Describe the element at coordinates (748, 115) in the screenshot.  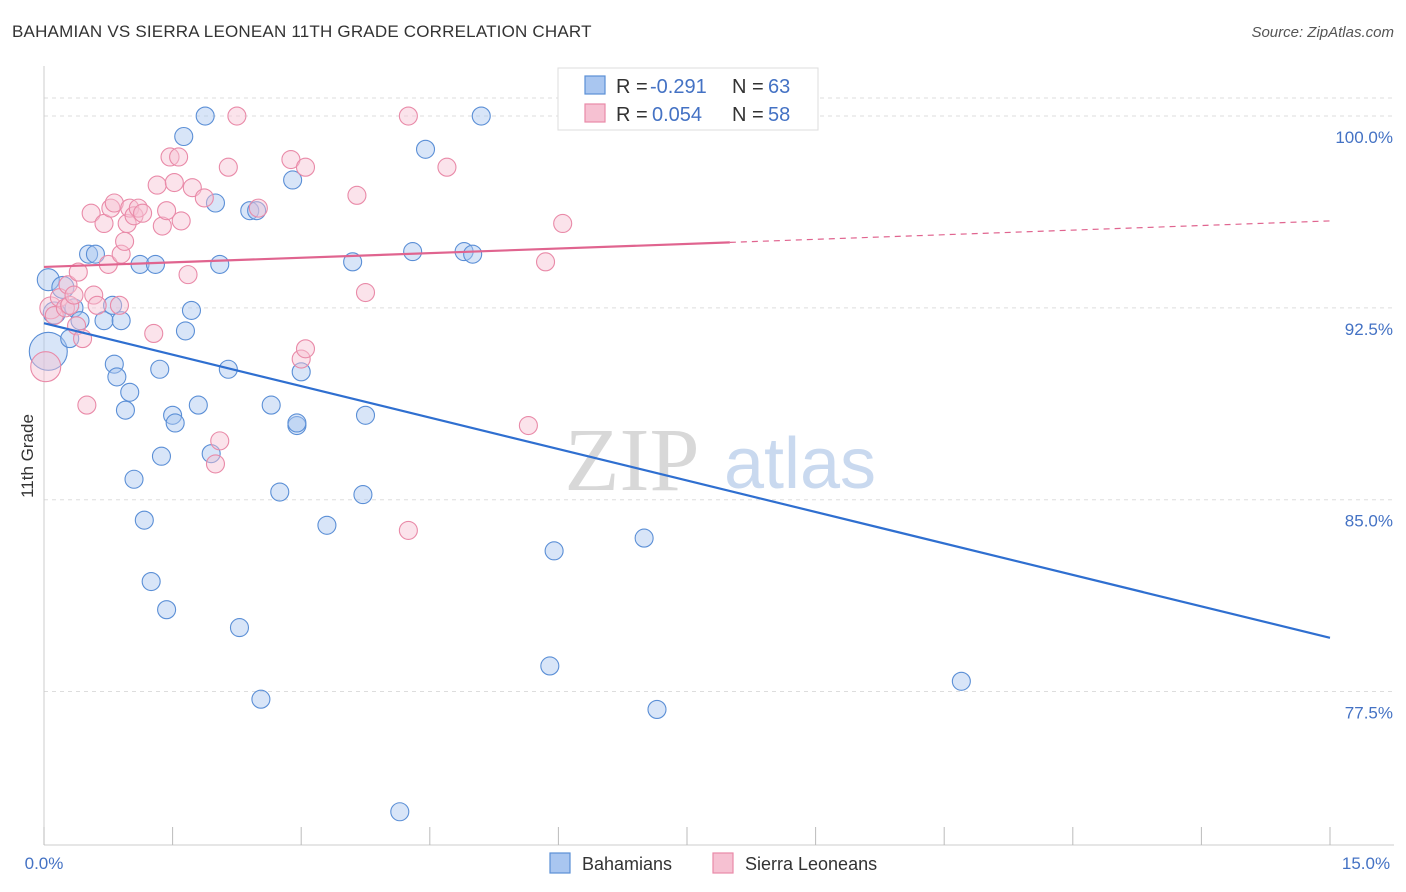
I see `legend-n-label-2: N =` at that location.